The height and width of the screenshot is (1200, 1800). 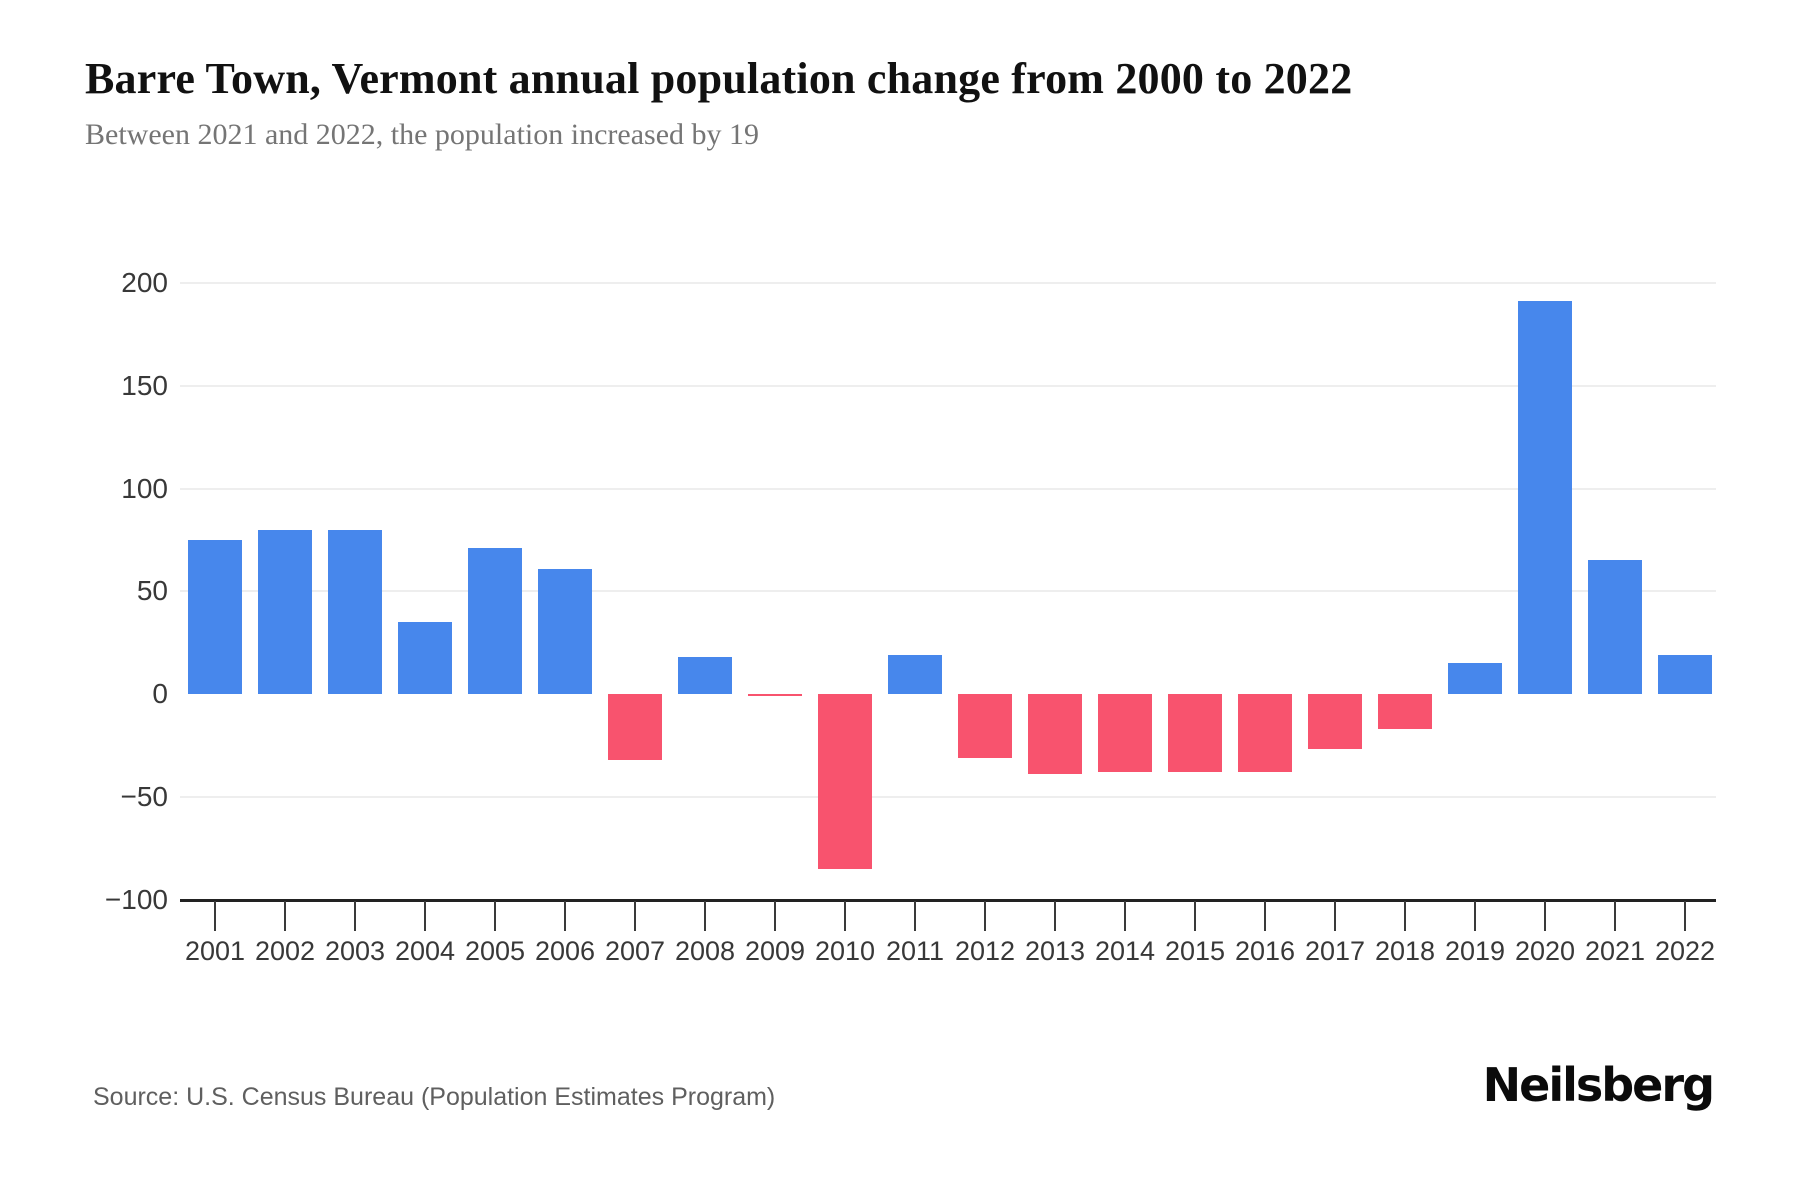 I want to click on bar-2012, so click(x=985, y=726).